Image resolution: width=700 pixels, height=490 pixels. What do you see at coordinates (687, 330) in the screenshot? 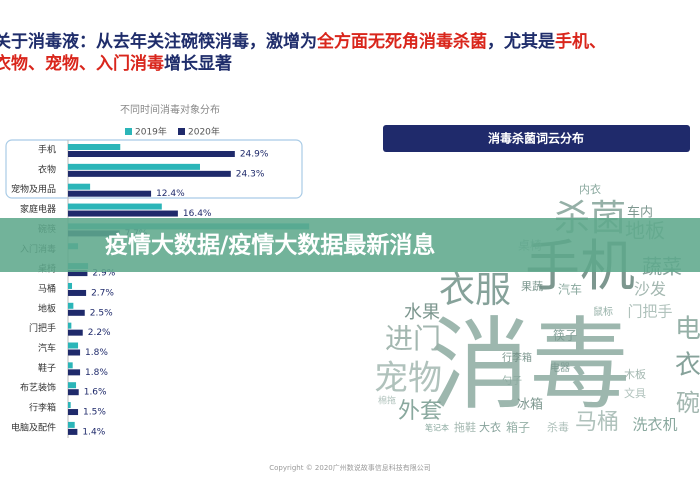
I see `cloud-word: 电` at bounding box center [687, 330].